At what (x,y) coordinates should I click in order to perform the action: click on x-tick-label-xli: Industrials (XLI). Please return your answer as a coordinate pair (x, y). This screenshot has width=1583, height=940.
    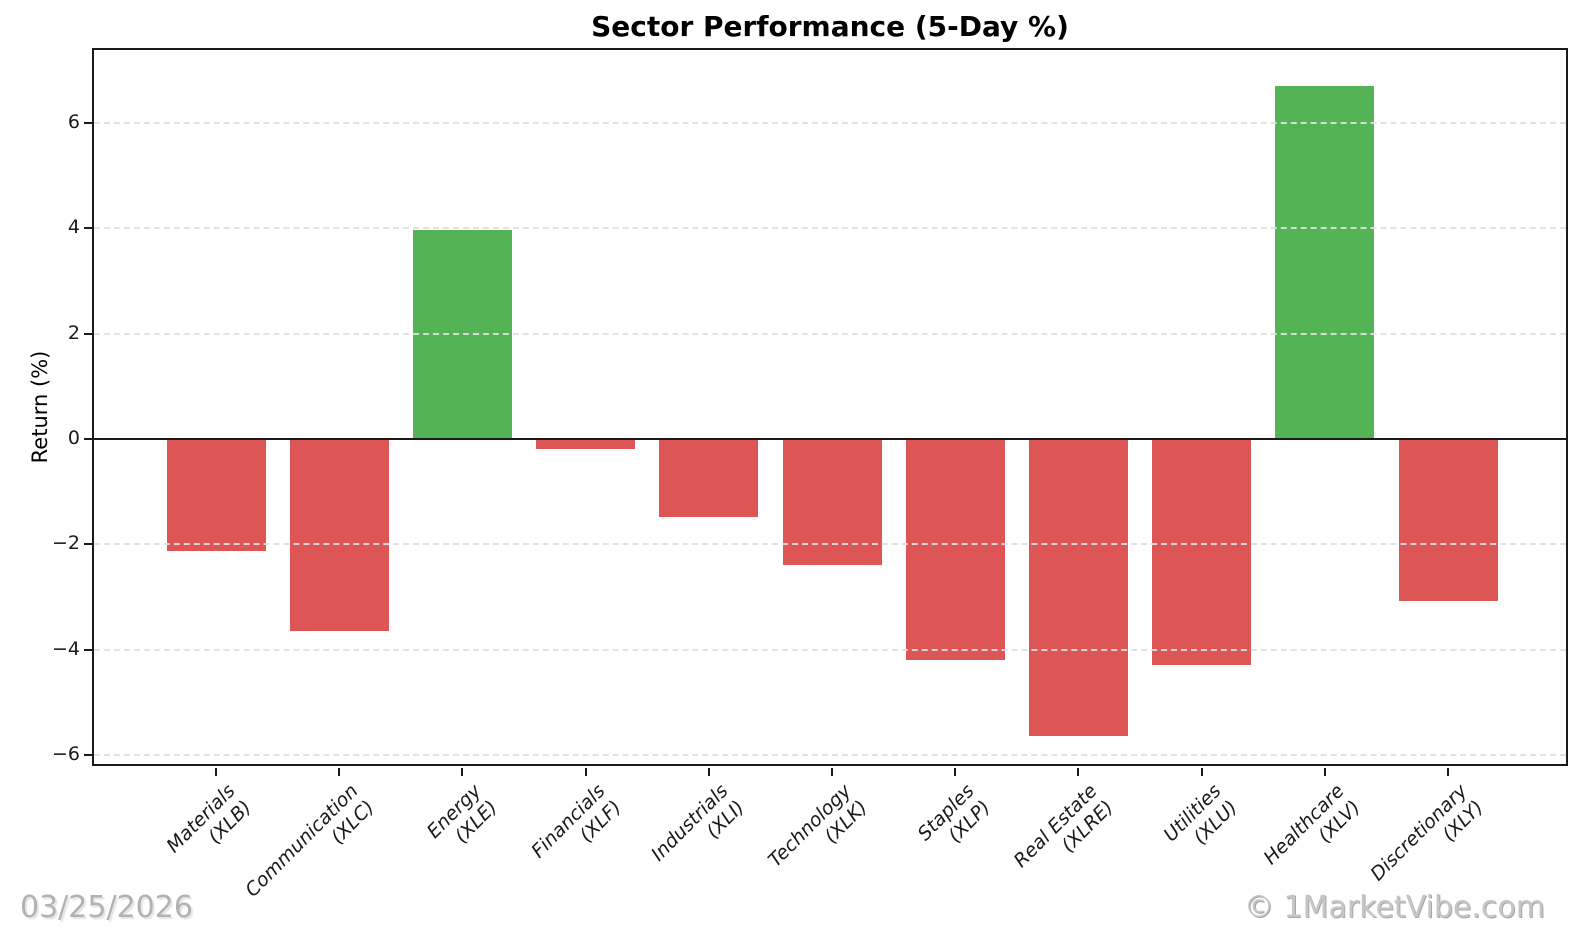
    Looking at the image, I should click on (697, 823).